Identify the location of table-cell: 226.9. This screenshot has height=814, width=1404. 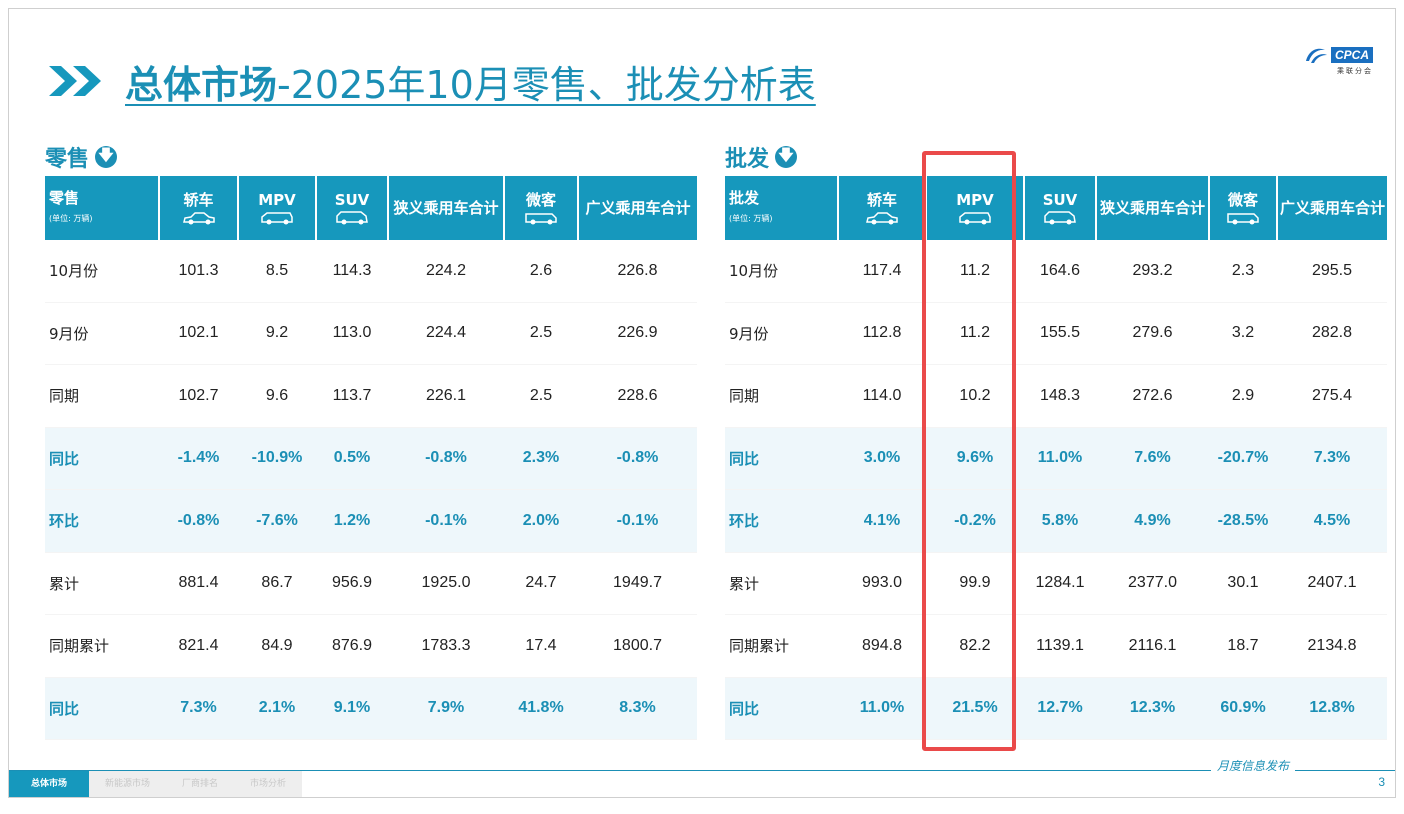
(637, 333).